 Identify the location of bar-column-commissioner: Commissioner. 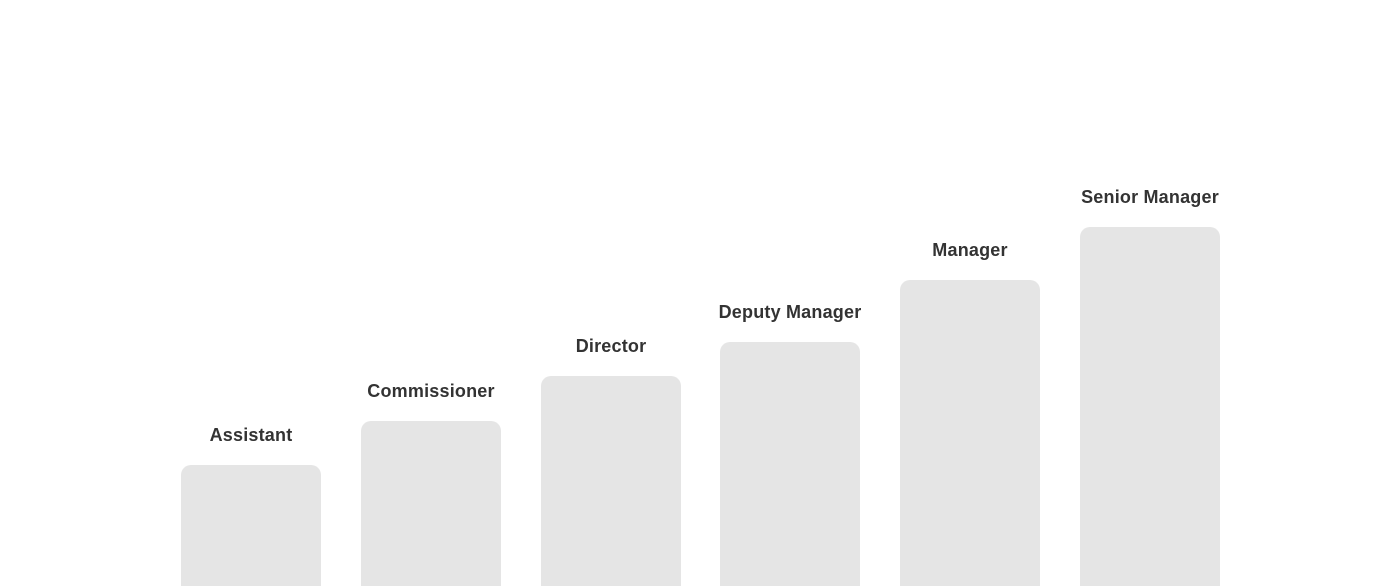
(431, 473).